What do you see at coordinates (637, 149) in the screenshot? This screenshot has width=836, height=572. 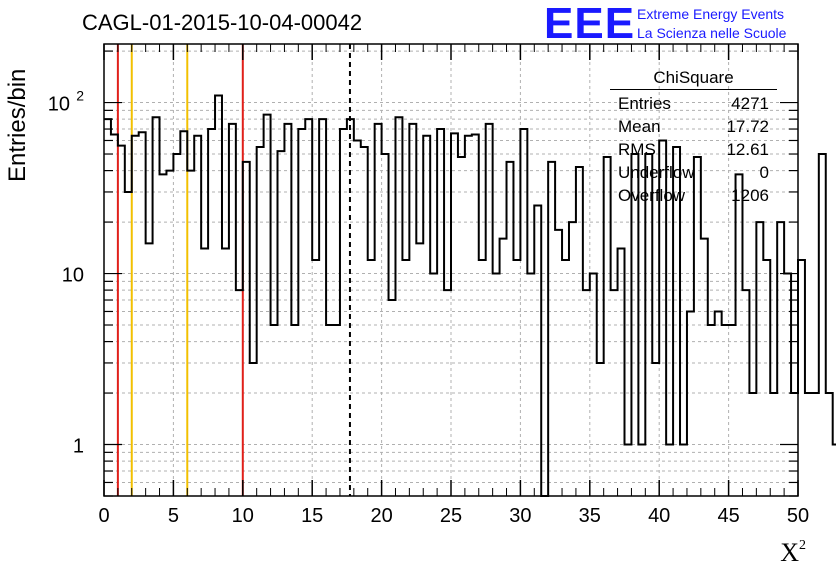 I see `stats-label: RMS` at bounding box center [637, 149].